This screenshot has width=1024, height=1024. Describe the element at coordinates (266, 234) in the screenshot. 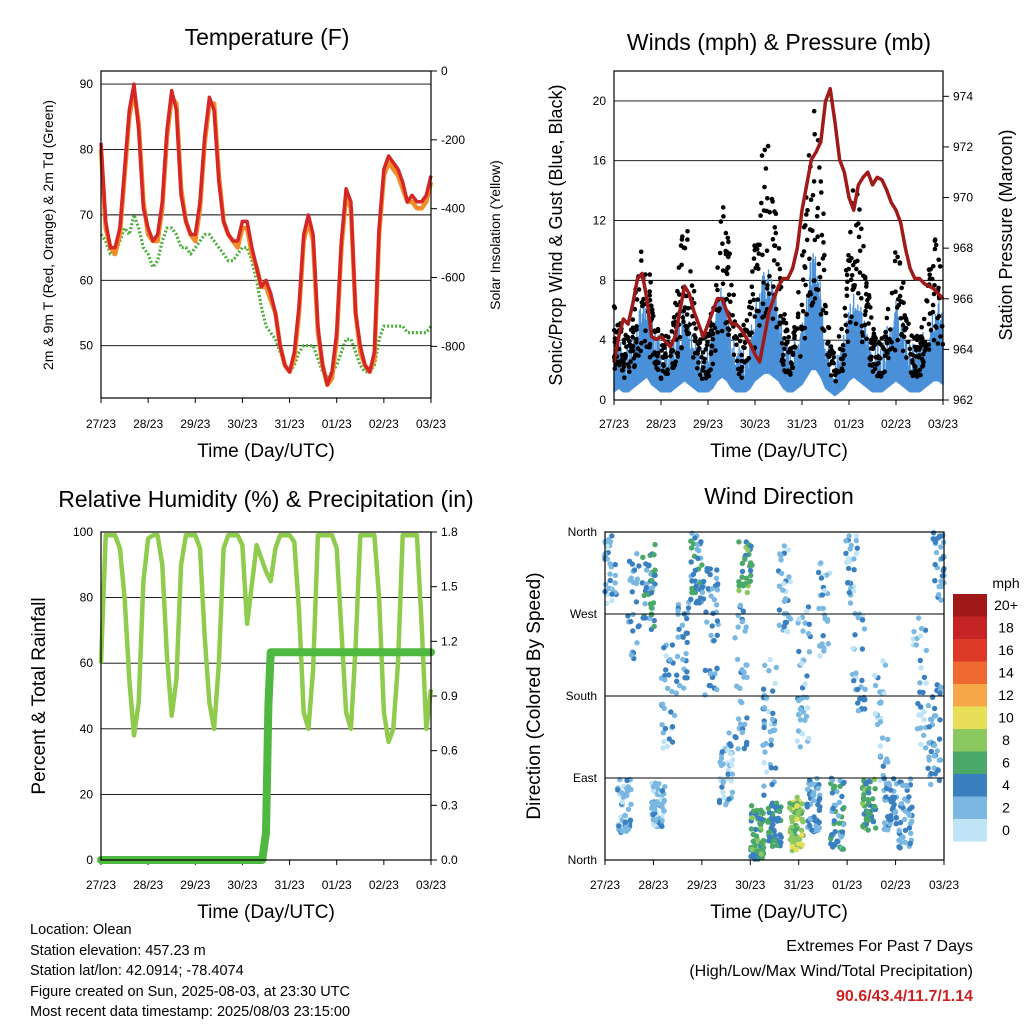

I see `series-line-2m-t` at that location.